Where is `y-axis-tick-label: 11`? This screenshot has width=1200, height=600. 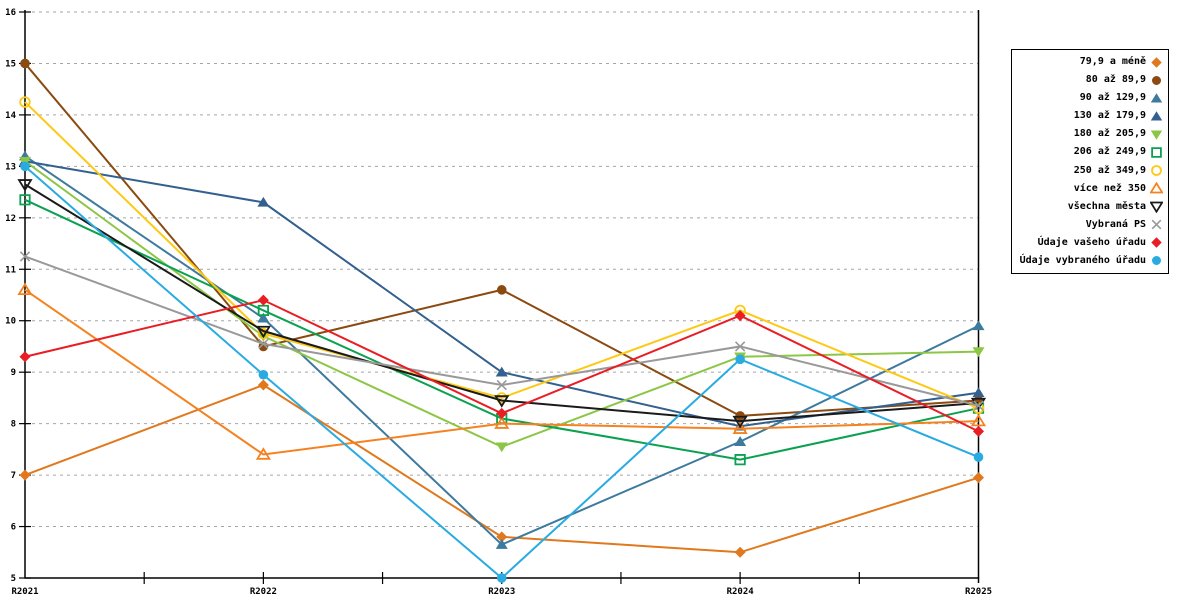 y-axis-tick-label: 11 is located at coordinates (10, 270).